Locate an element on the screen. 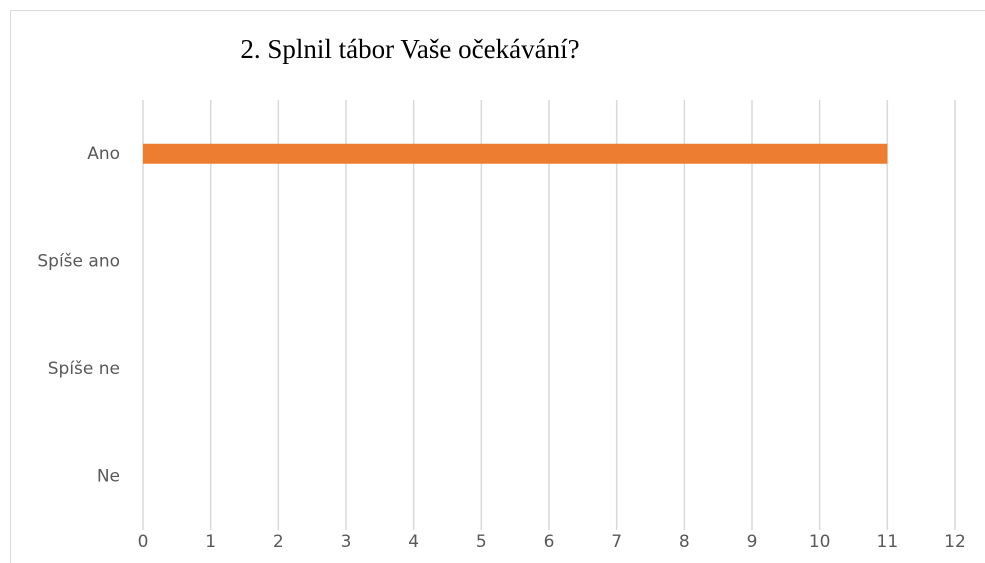 The image size is (985, 563). x-tick-label: 4 is located at coordinates (413, 542).